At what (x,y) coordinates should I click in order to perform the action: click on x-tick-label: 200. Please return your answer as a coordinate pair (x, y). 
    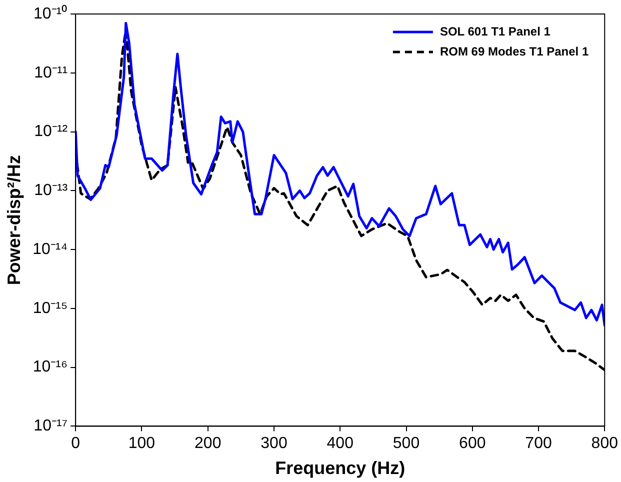
    Looking at the image, I should click on (208, 443).